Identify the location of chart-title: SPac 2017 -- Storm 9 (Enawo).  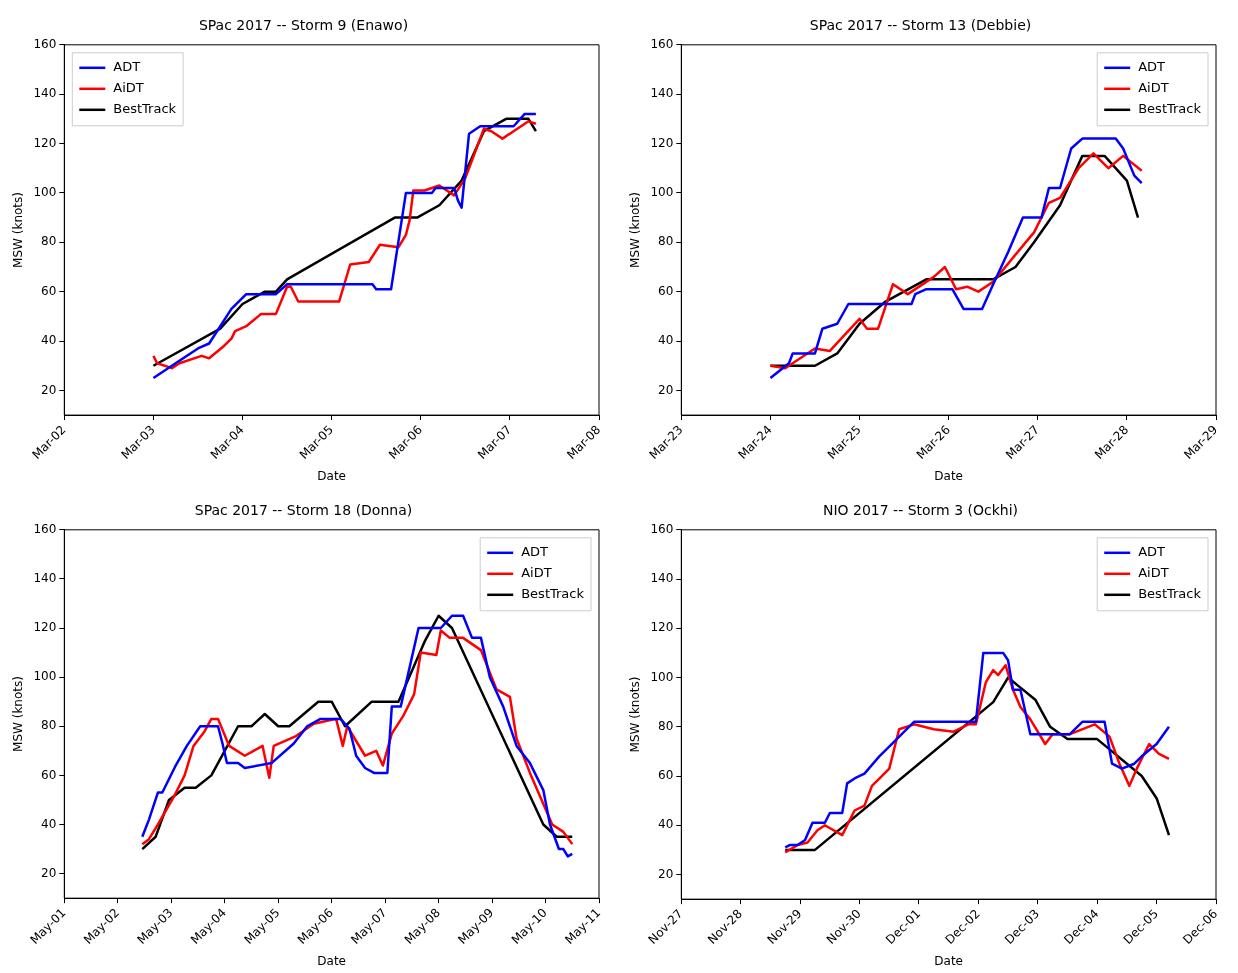
(303, 25).